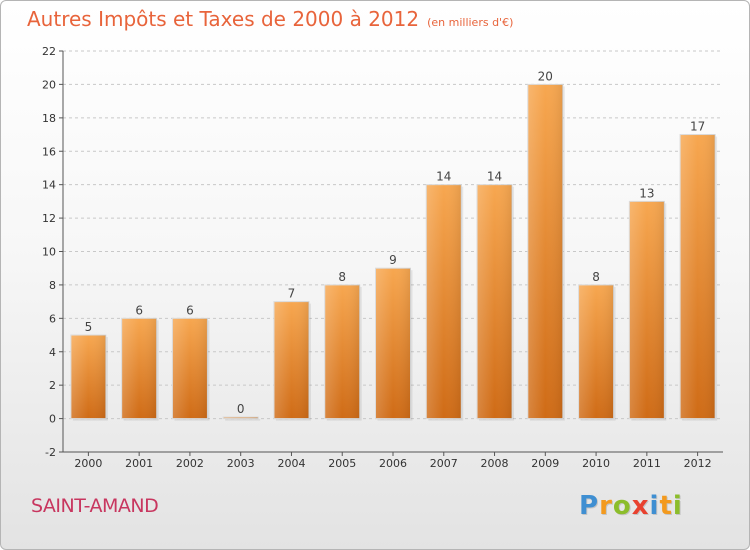 The image size is (750, 550). Describe the element at coordinates (495, 463) in the screenshot. I see `x-tick-label-2008: 2008` at that location.